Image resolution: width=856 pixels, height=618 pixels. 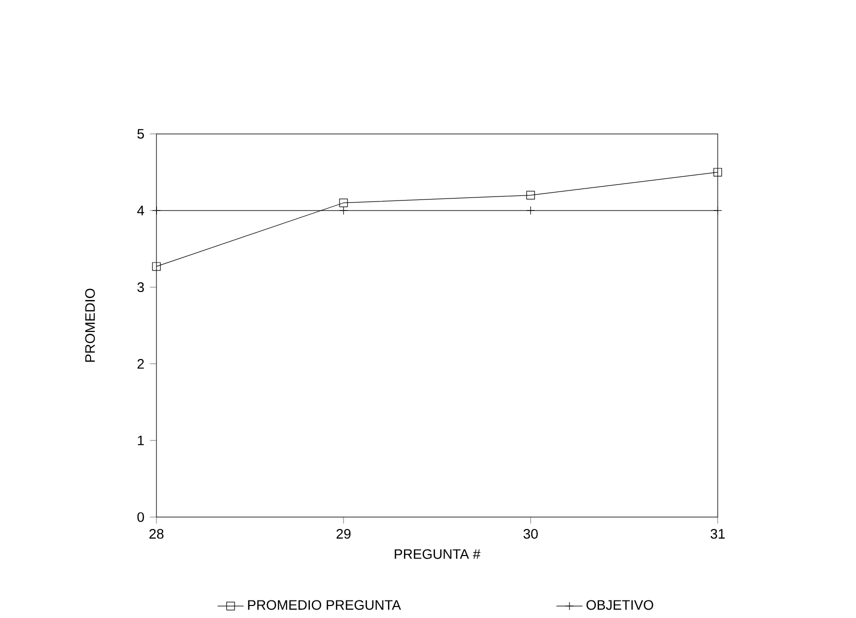 What do you see at coordinates (140, 134) in the screenshot?
I see `y-tick-label: 5` at bounding box center [140, 134].